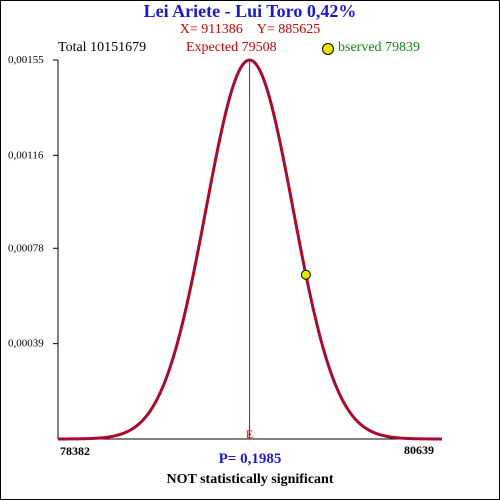 This screenshot has width=500, height=500. Describe the element at coordinates (26, 155) in the screenshot. I see `y-tick-label: 0,00116` at that location.